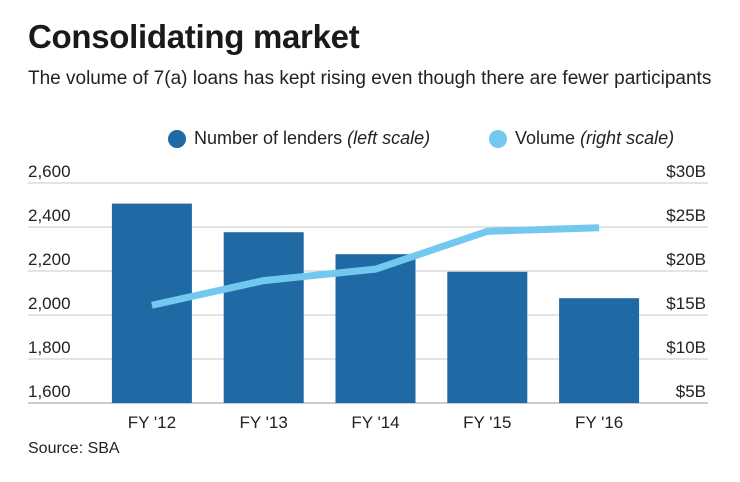 The image size is (740, 482). What do you see at coordinates (686, 215) in the screenshot?
I see `y-right-tick-label: $25B` at bounding box center [686, 215].